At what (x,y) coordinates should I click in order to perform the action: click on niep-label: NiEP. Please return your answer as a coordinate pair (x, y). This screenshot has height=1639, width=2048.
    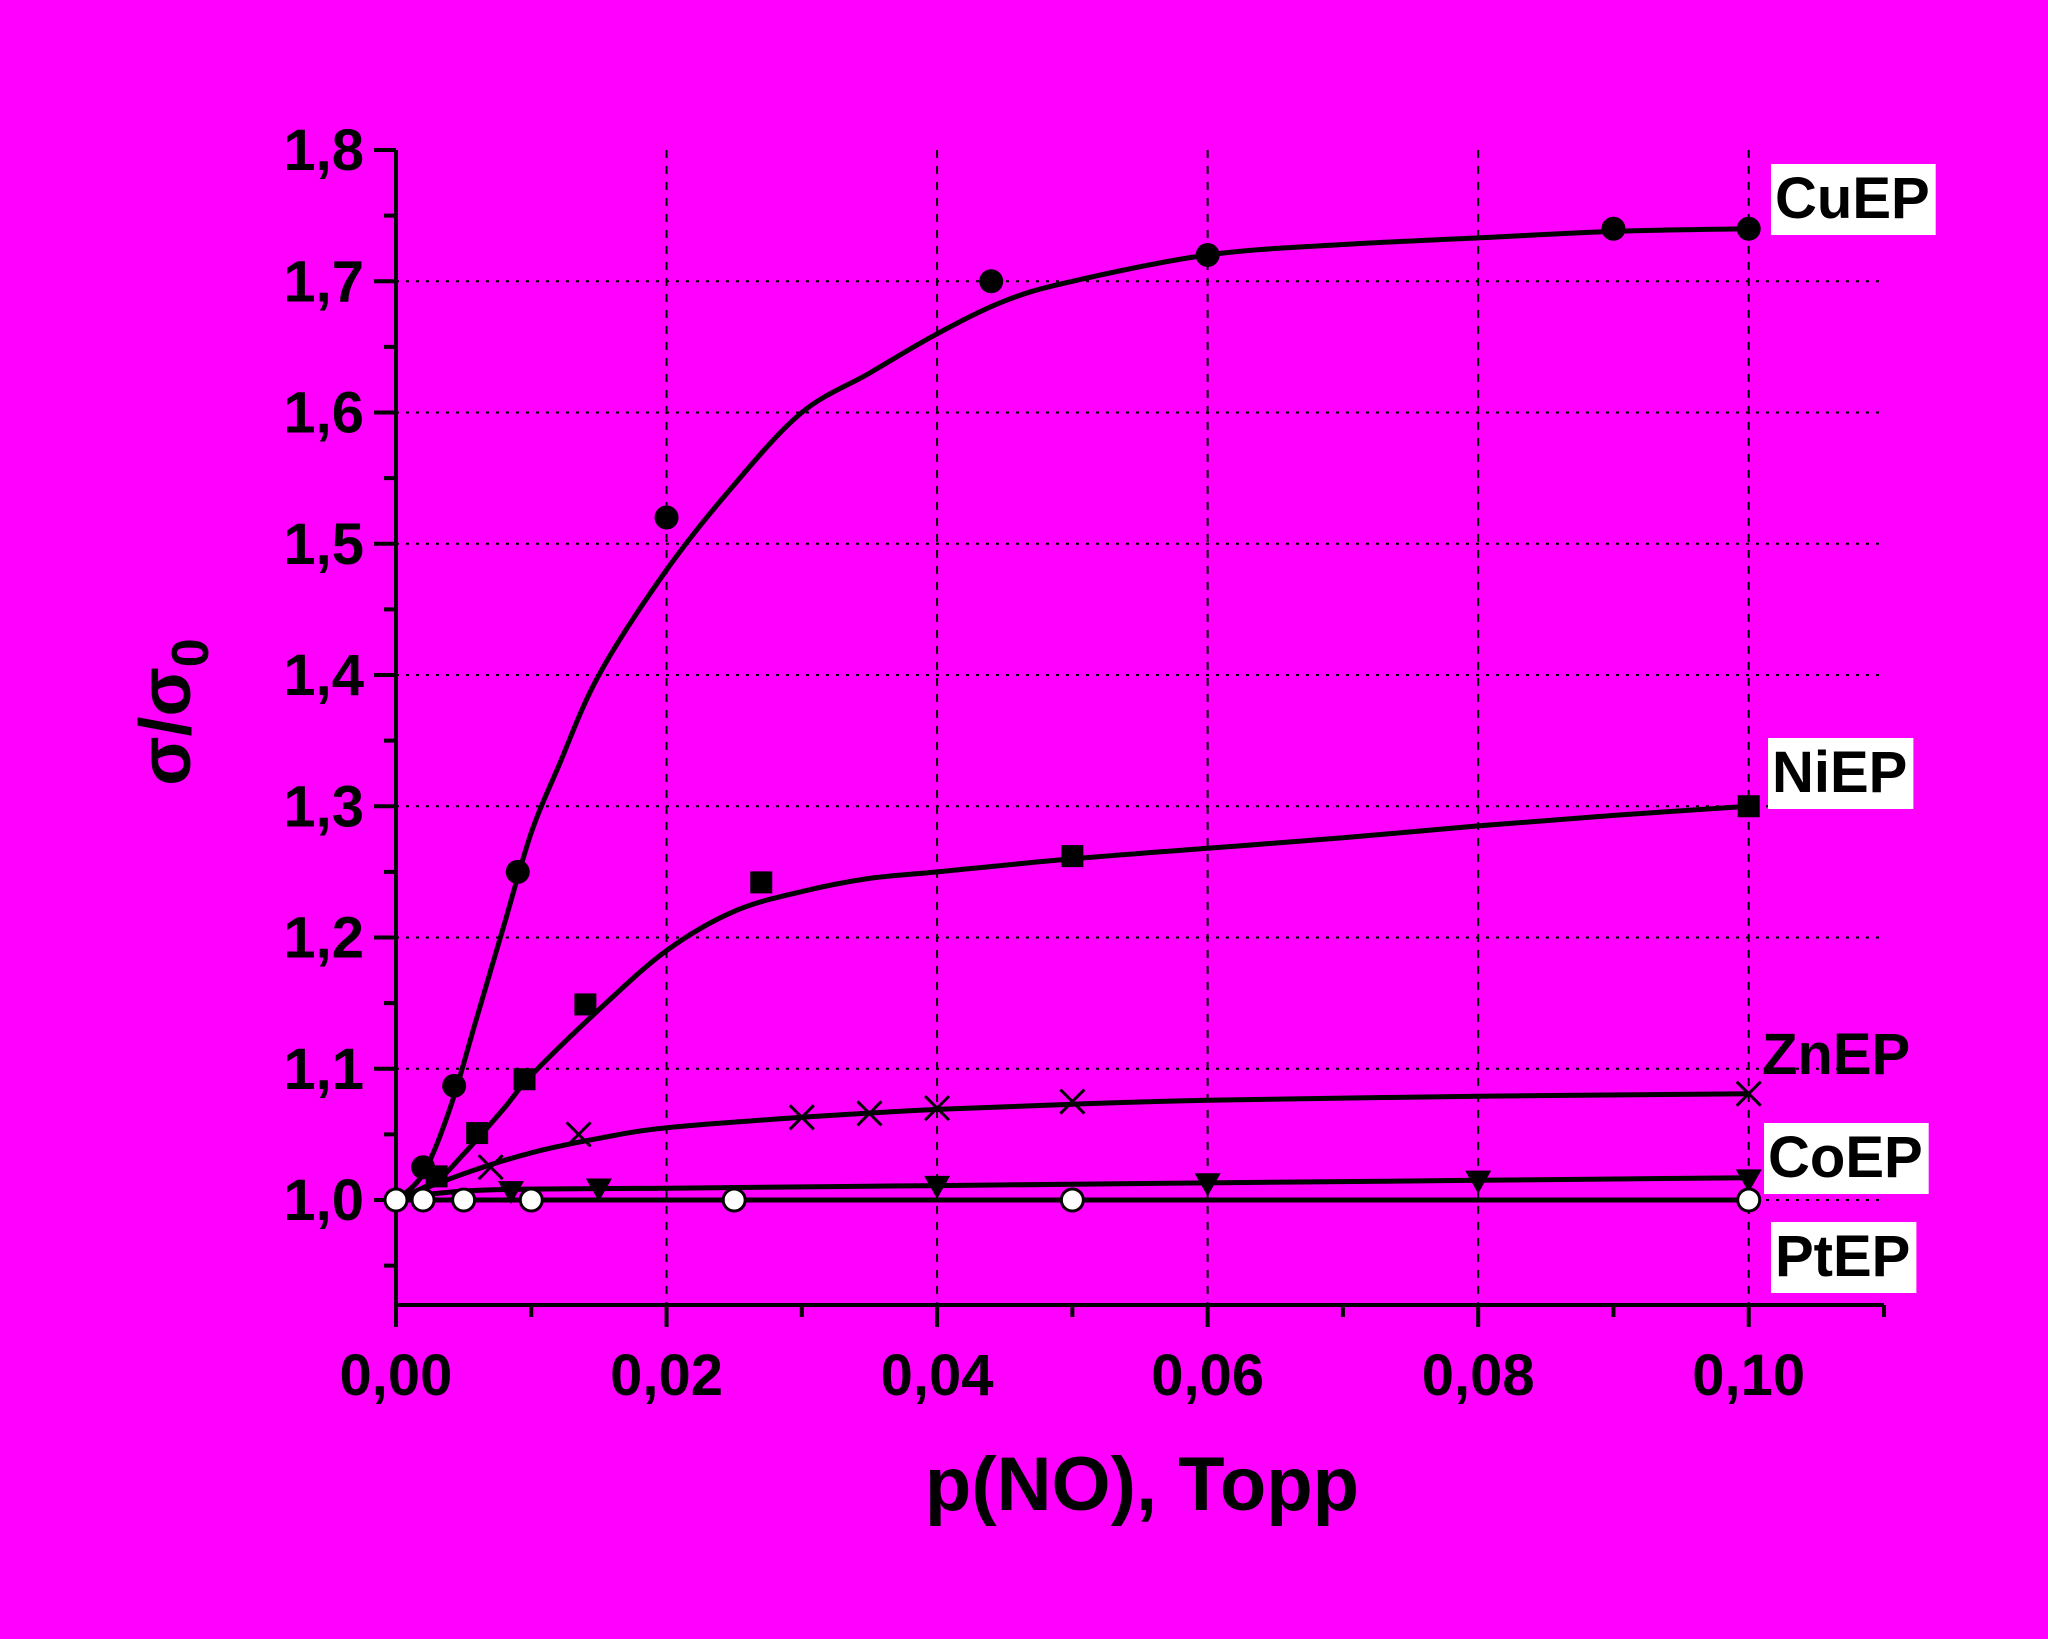
    Looking at the image, I should click on (1839, 772).